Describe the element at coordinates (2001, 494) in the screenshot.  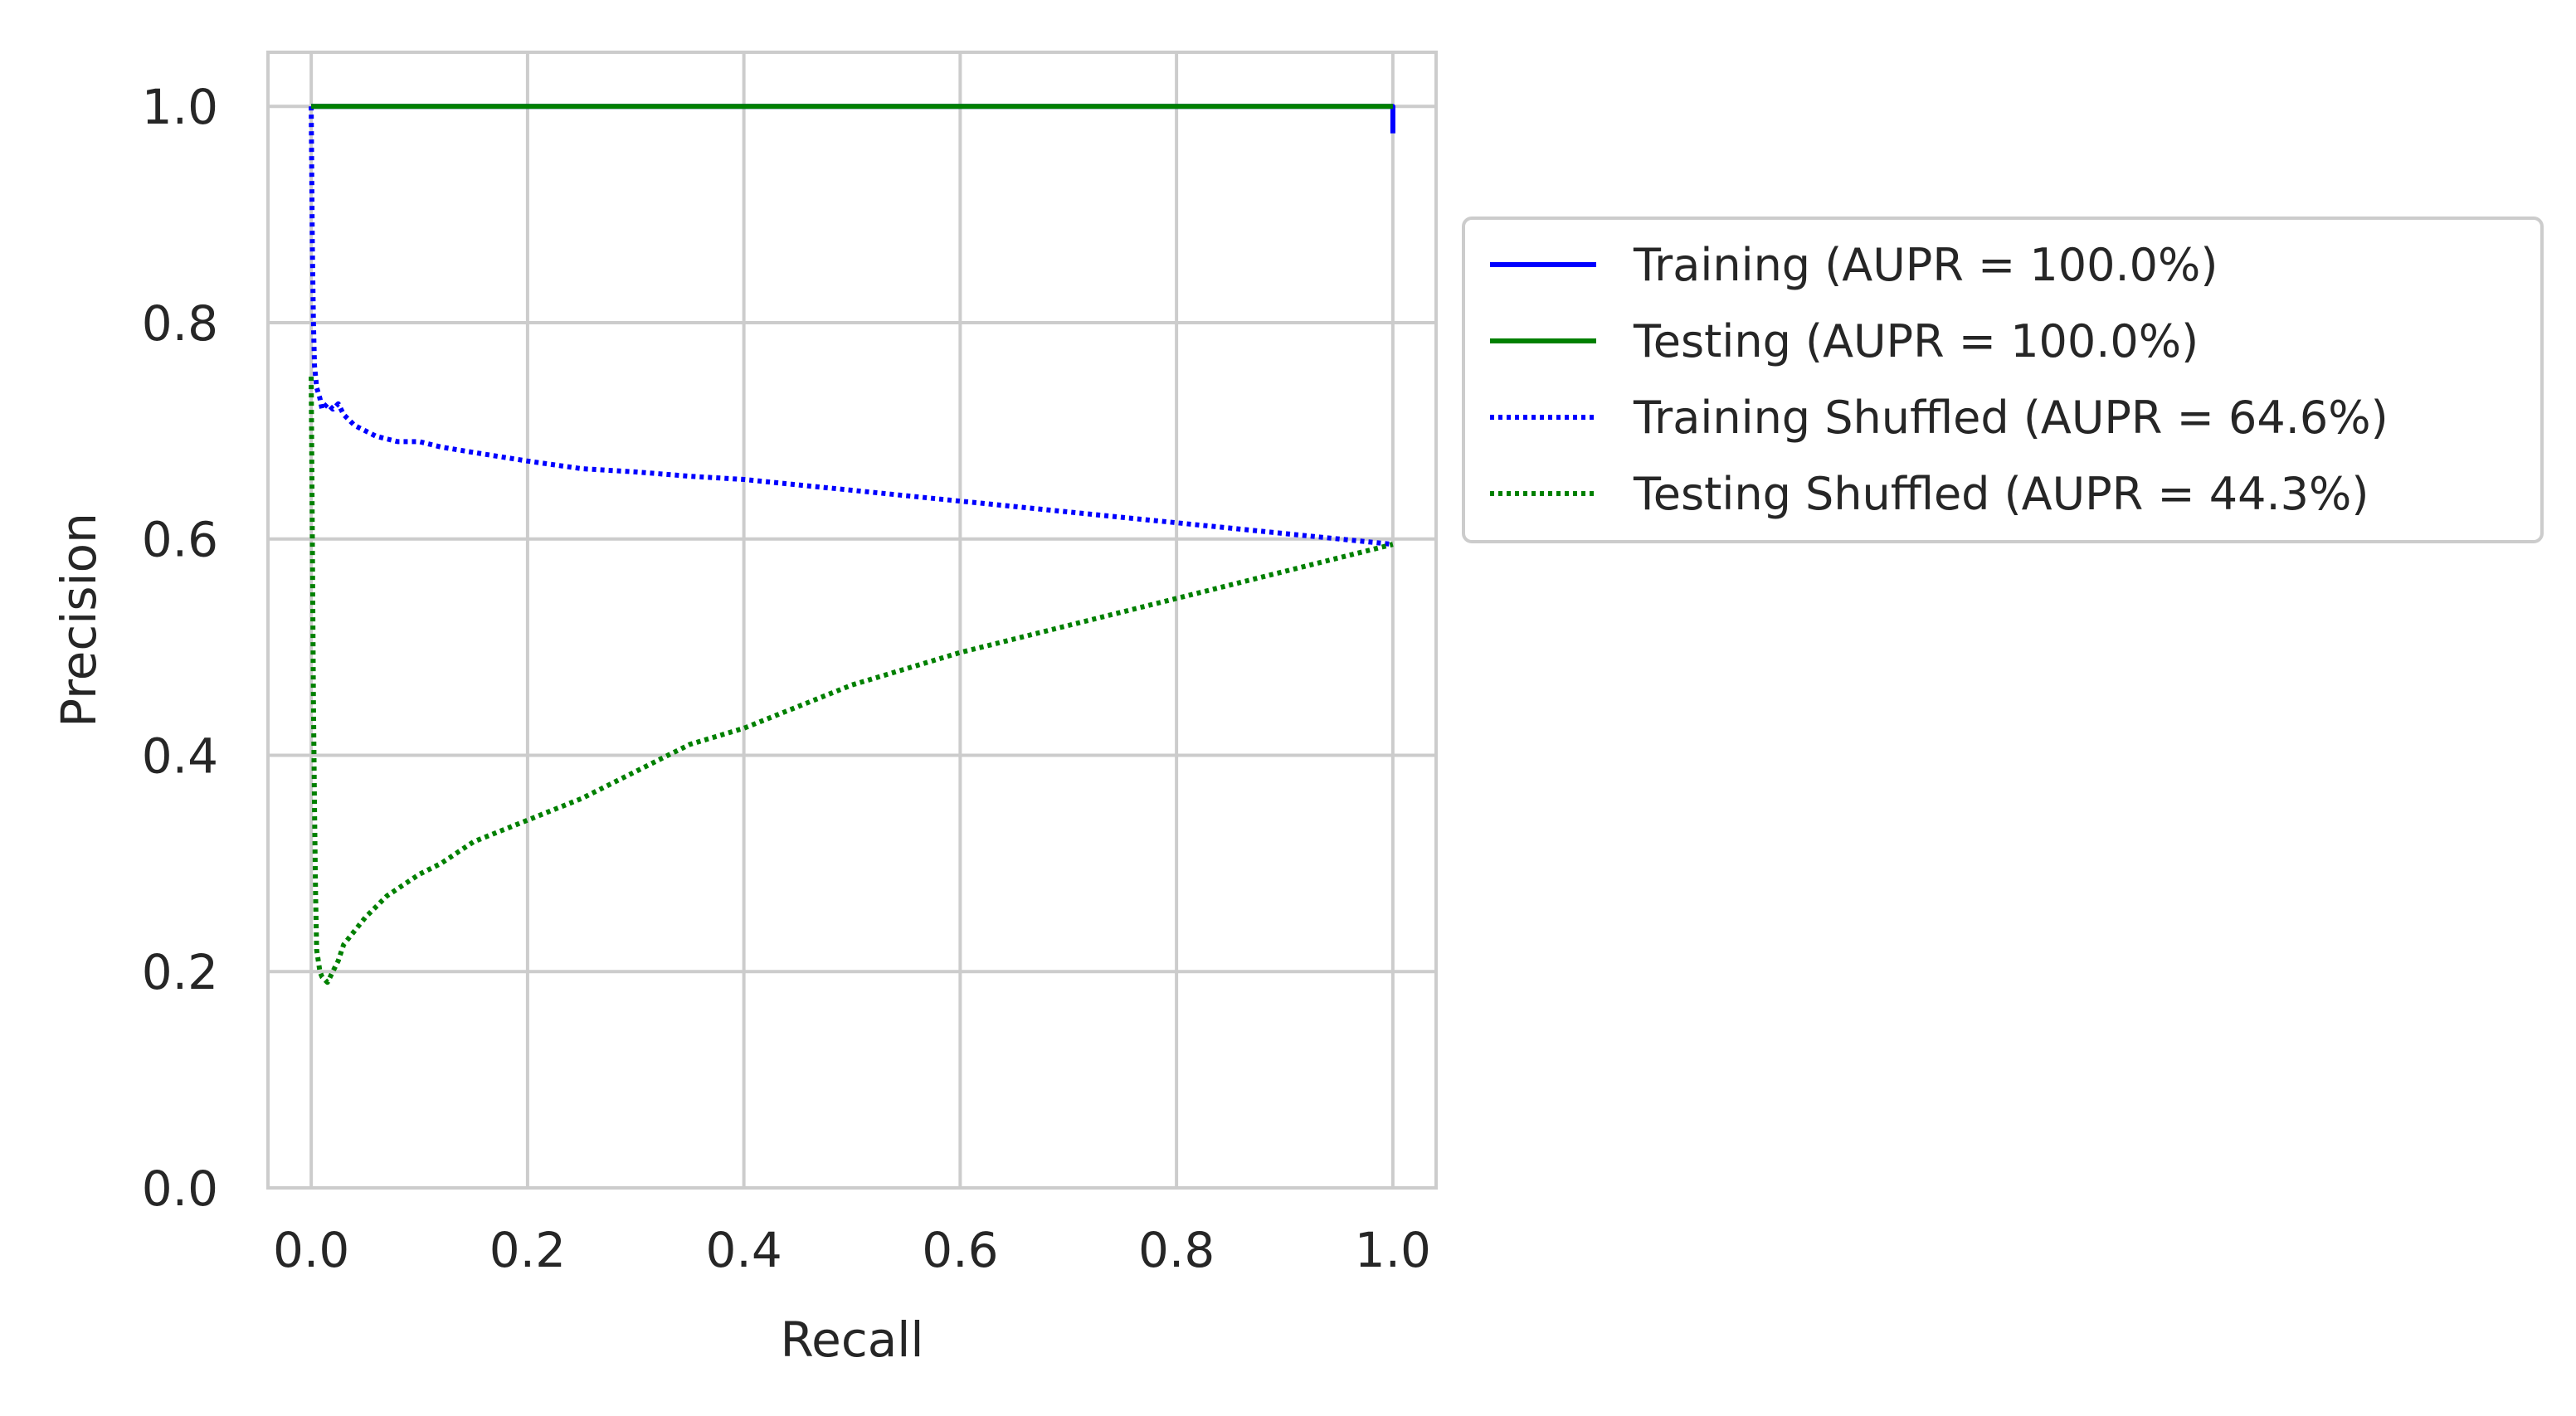
I see `legend-label: Testing Shuffled (AUPR = 44.3%)` at that location.